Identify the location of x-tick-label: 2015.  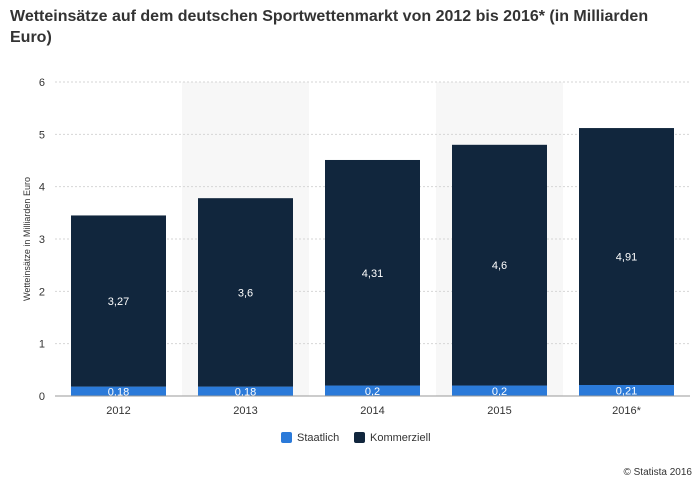
(499, 411).